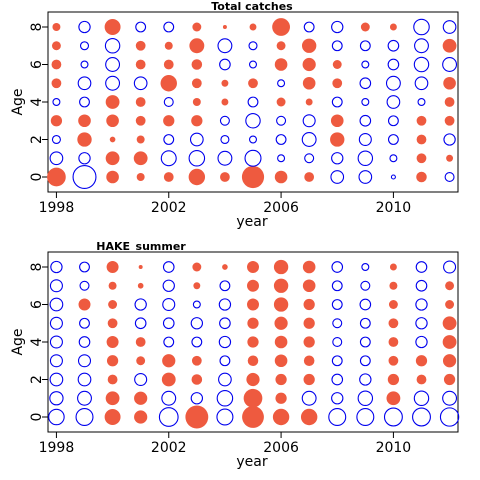  I want to click on y-tick-label: 6, so click(37, 304).